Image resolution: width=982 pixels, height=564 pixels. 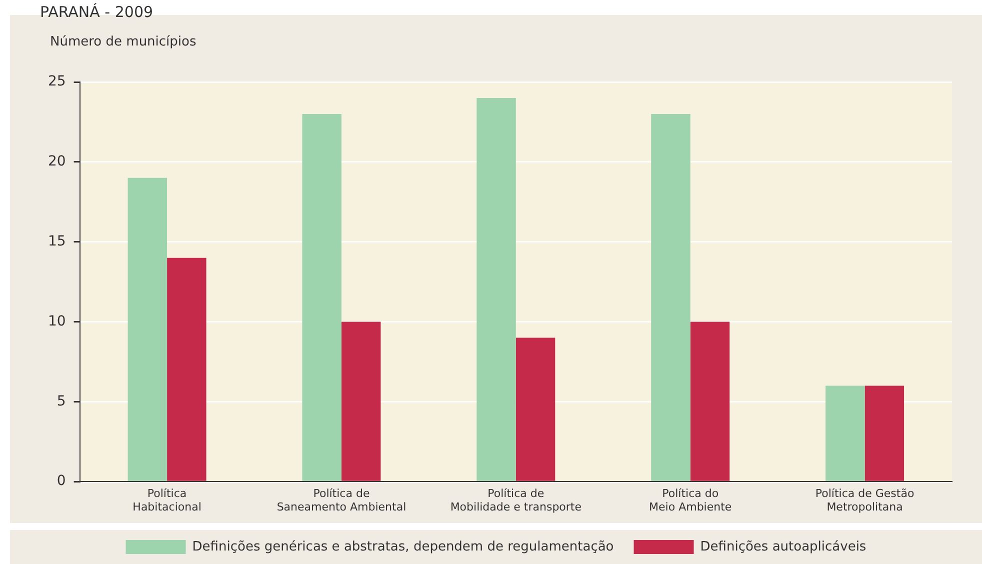 I want to click on y-tick-label: 15, so click(x=57, y=241).